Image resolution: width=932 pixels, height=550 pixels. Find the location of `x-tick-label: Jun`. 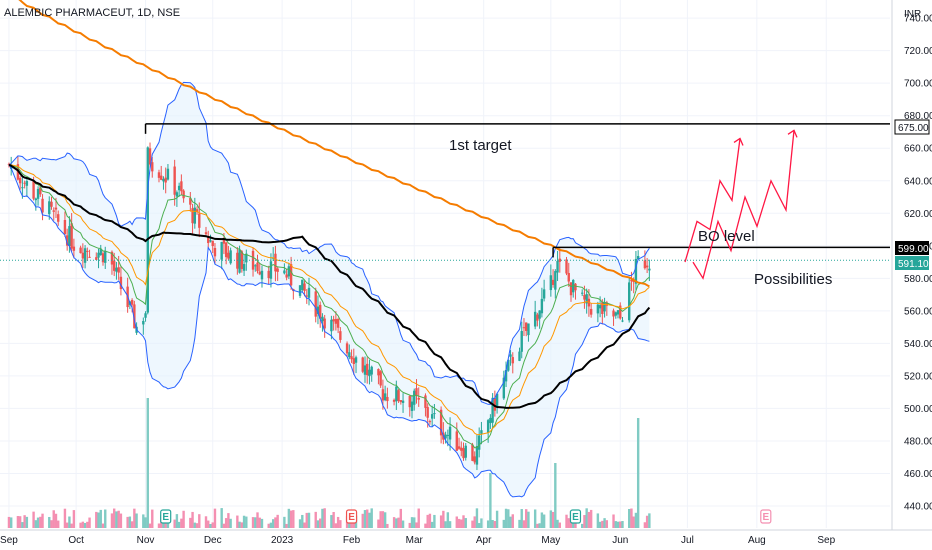

x-tick-label: Jun is located at coordinates (620, 540).